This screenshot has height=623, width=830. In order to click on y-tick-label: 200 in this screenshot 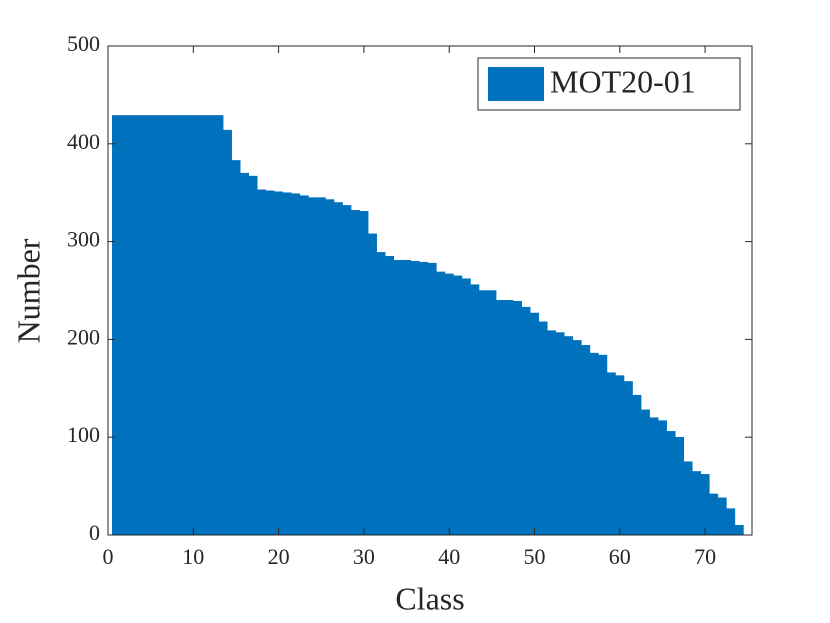, I will do `click(83, 336)`.